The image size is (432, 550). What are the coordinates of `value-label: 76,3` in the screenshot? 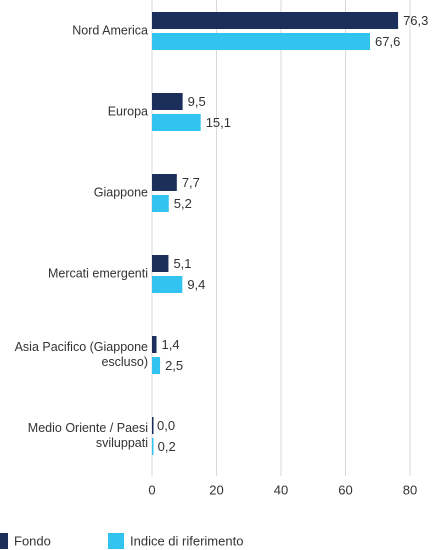 It's located at (415, 20).